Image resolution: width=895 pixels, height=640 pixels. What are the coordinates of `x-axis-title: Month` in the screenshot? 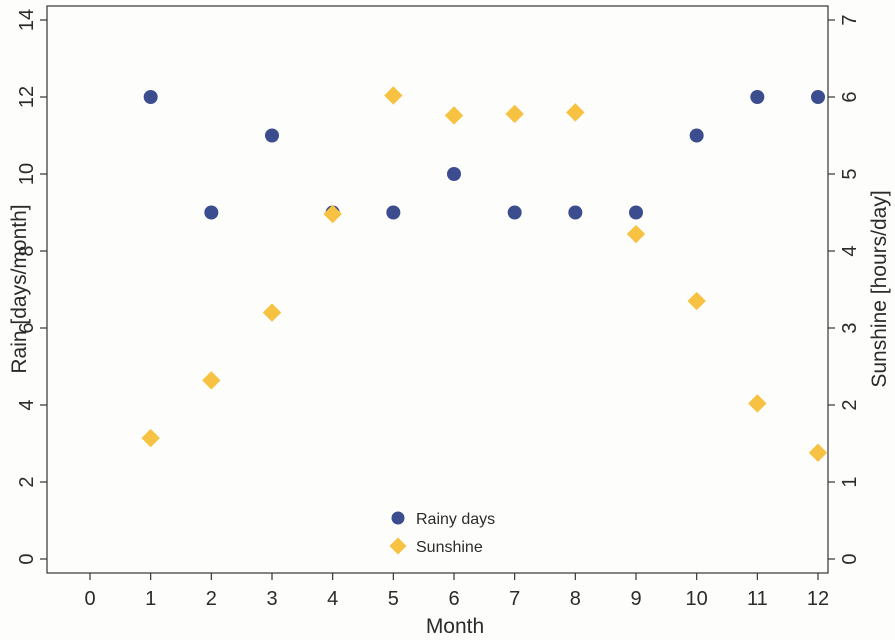 It's located at (455, 626).